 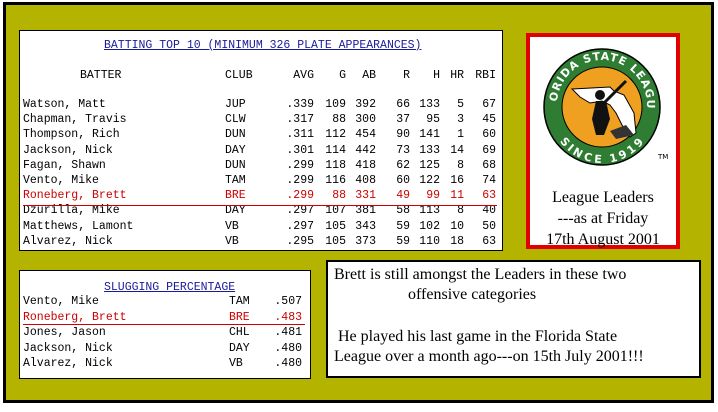 I want to click on cell-rbi: 50, so click(x=489, y=226).